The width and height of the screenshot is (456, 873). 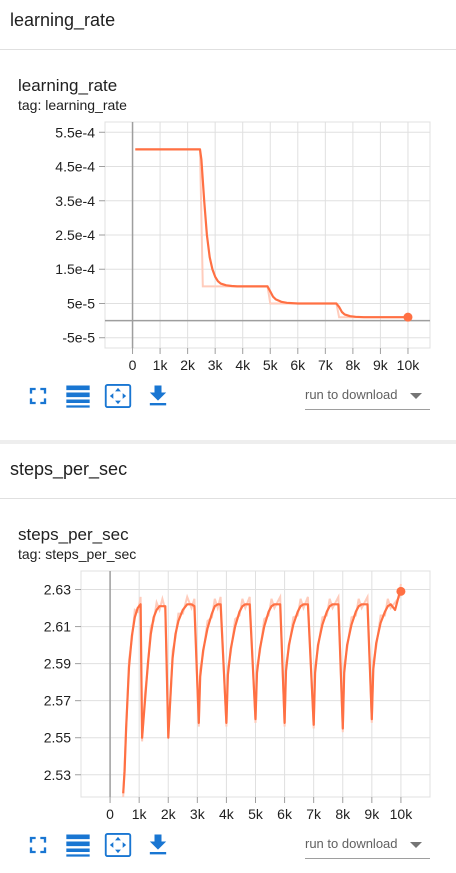 I want to click on card-tag: tag: learning_rate, so click(x=72, y=105).